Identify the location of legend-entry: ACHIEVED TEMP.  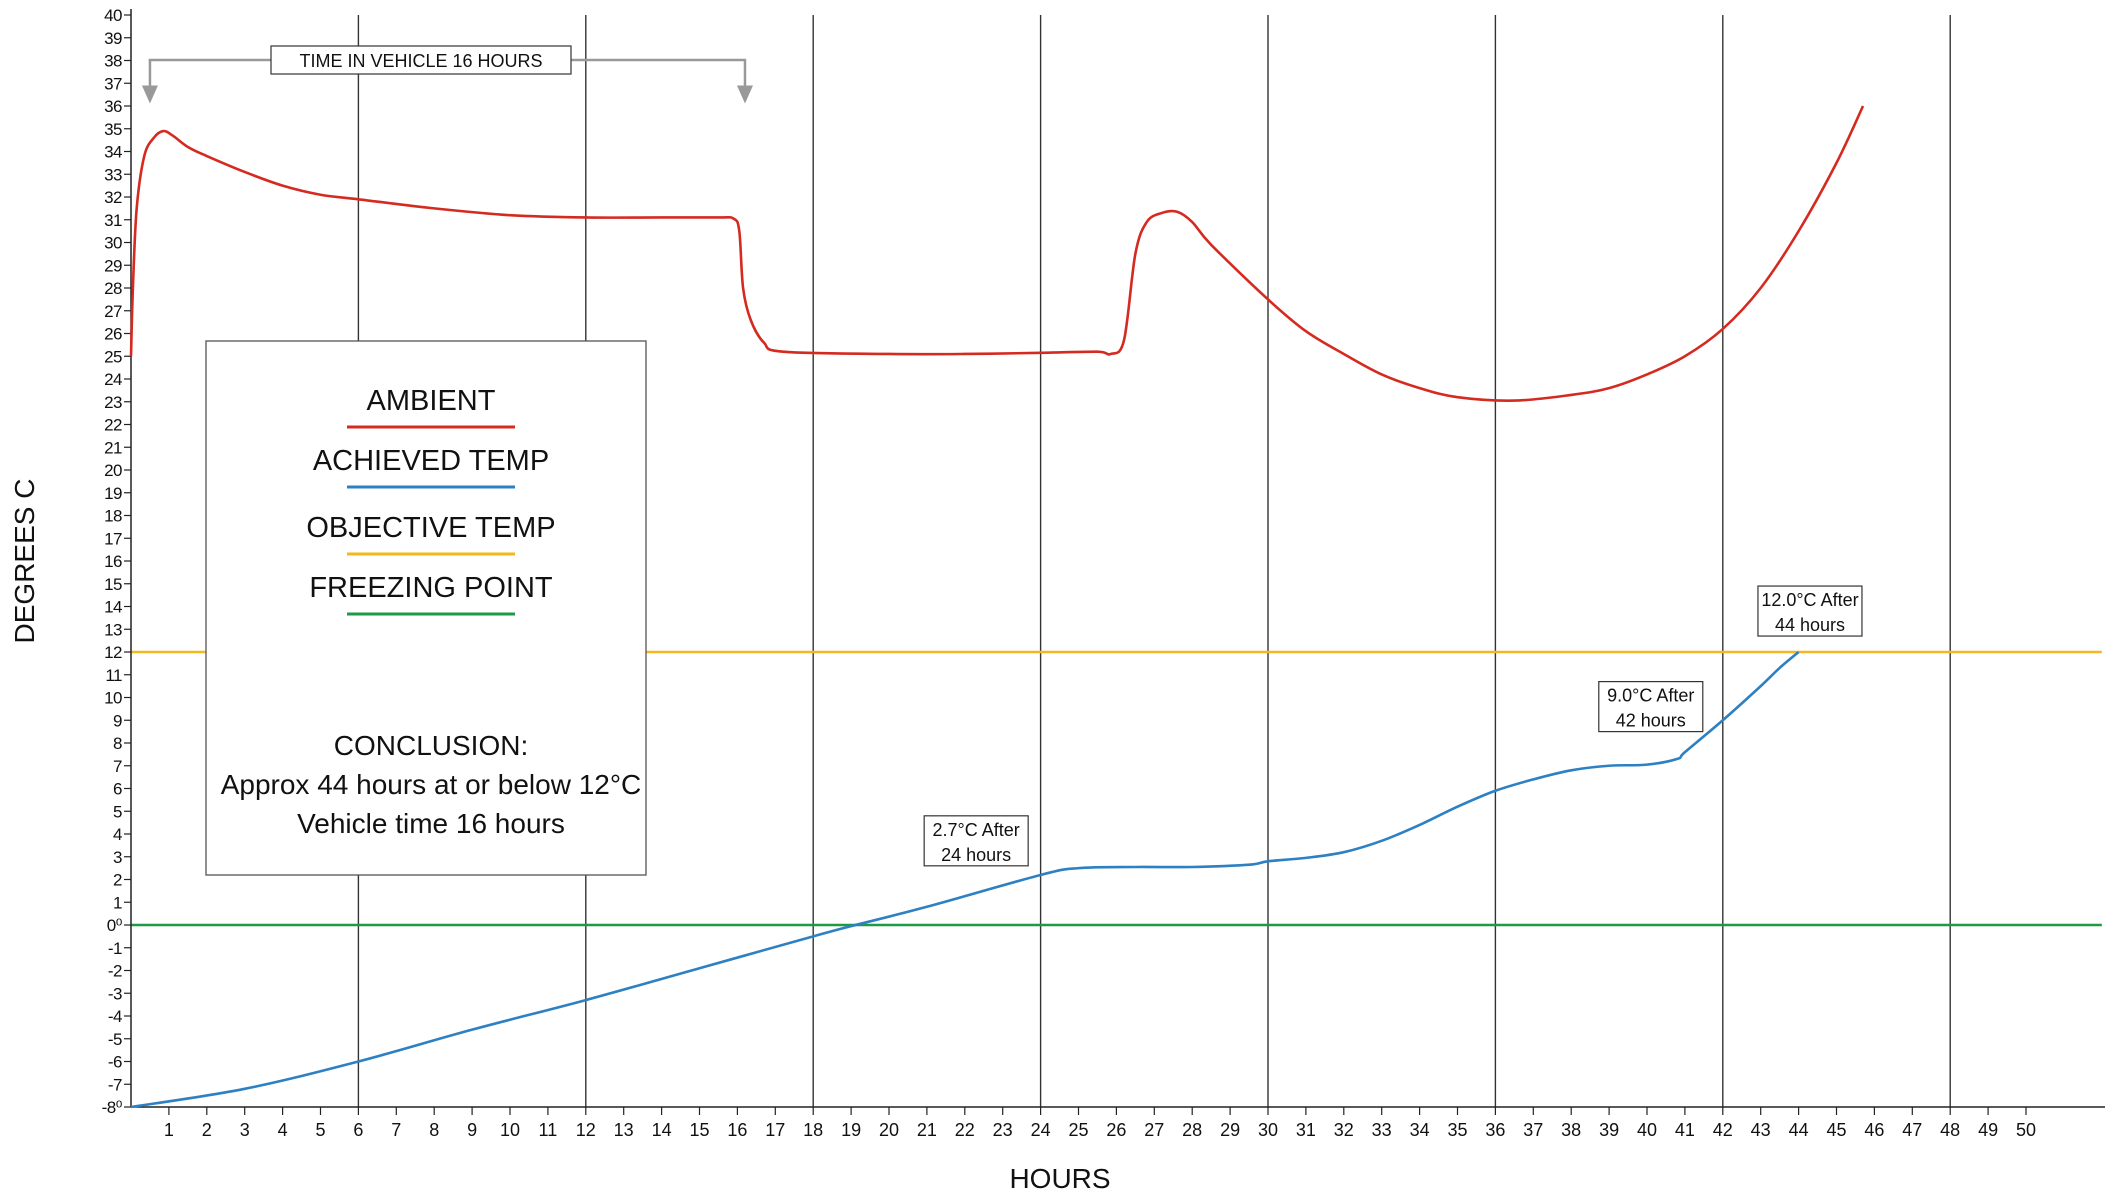
(431, 467).